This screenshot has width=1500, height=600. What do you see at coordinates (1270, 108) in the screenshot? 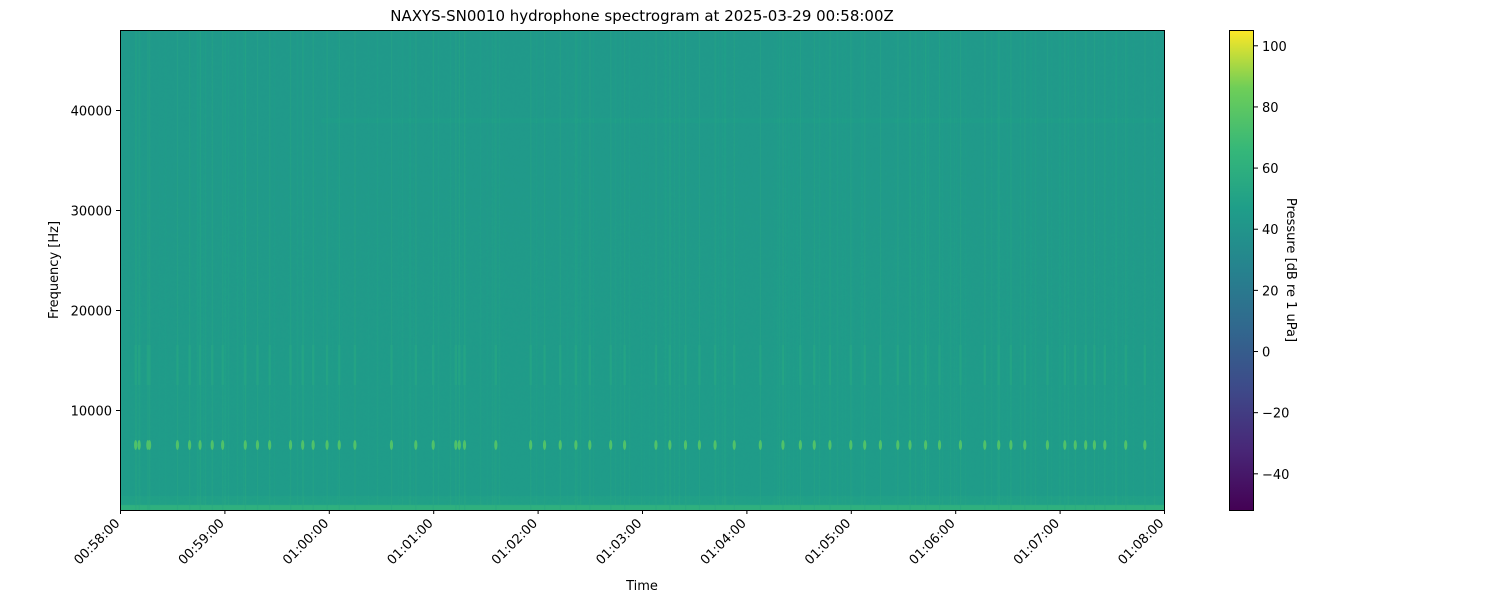
I see `colorbar-tick-label: 80` at bounding box center [1270, 108].